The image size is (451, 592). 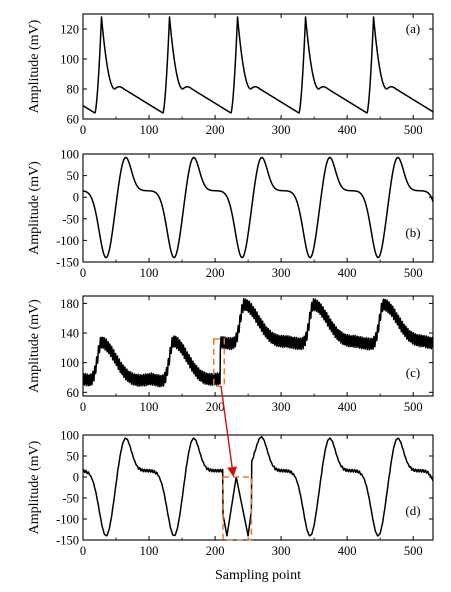 What do you see at coordinates (413, 28) in the screenshot?
I see `panel-tag: (a)` at bounding box center [413, 28].